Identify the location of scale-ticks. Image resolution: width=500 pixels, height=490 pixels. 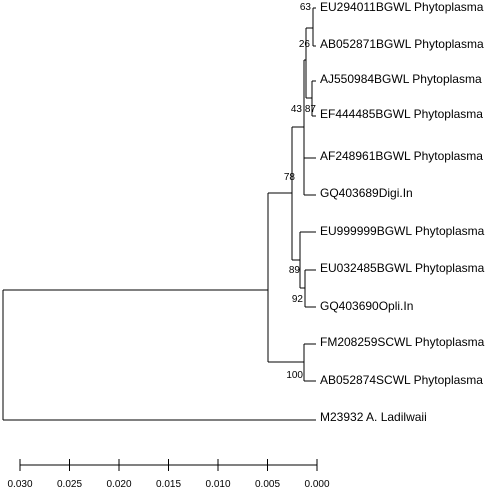
(168, 465).